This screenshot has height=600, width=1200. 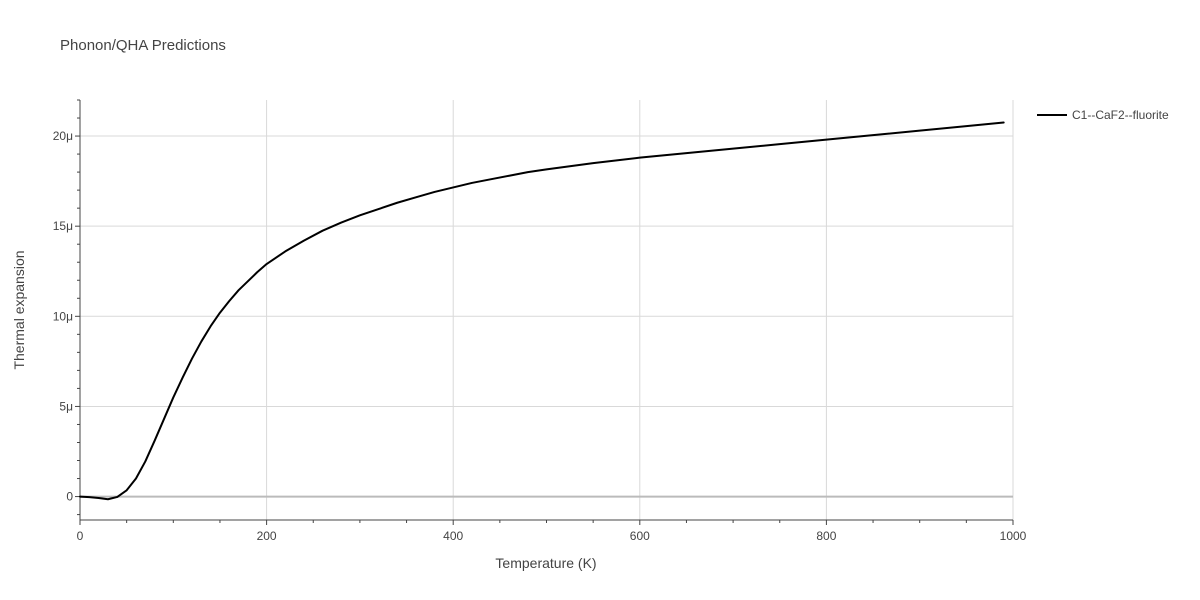 What do you see at coordinates (63, 136) in the screenshot?
I see `y-tick-label: 20μ` at bounding box center [63, 136].